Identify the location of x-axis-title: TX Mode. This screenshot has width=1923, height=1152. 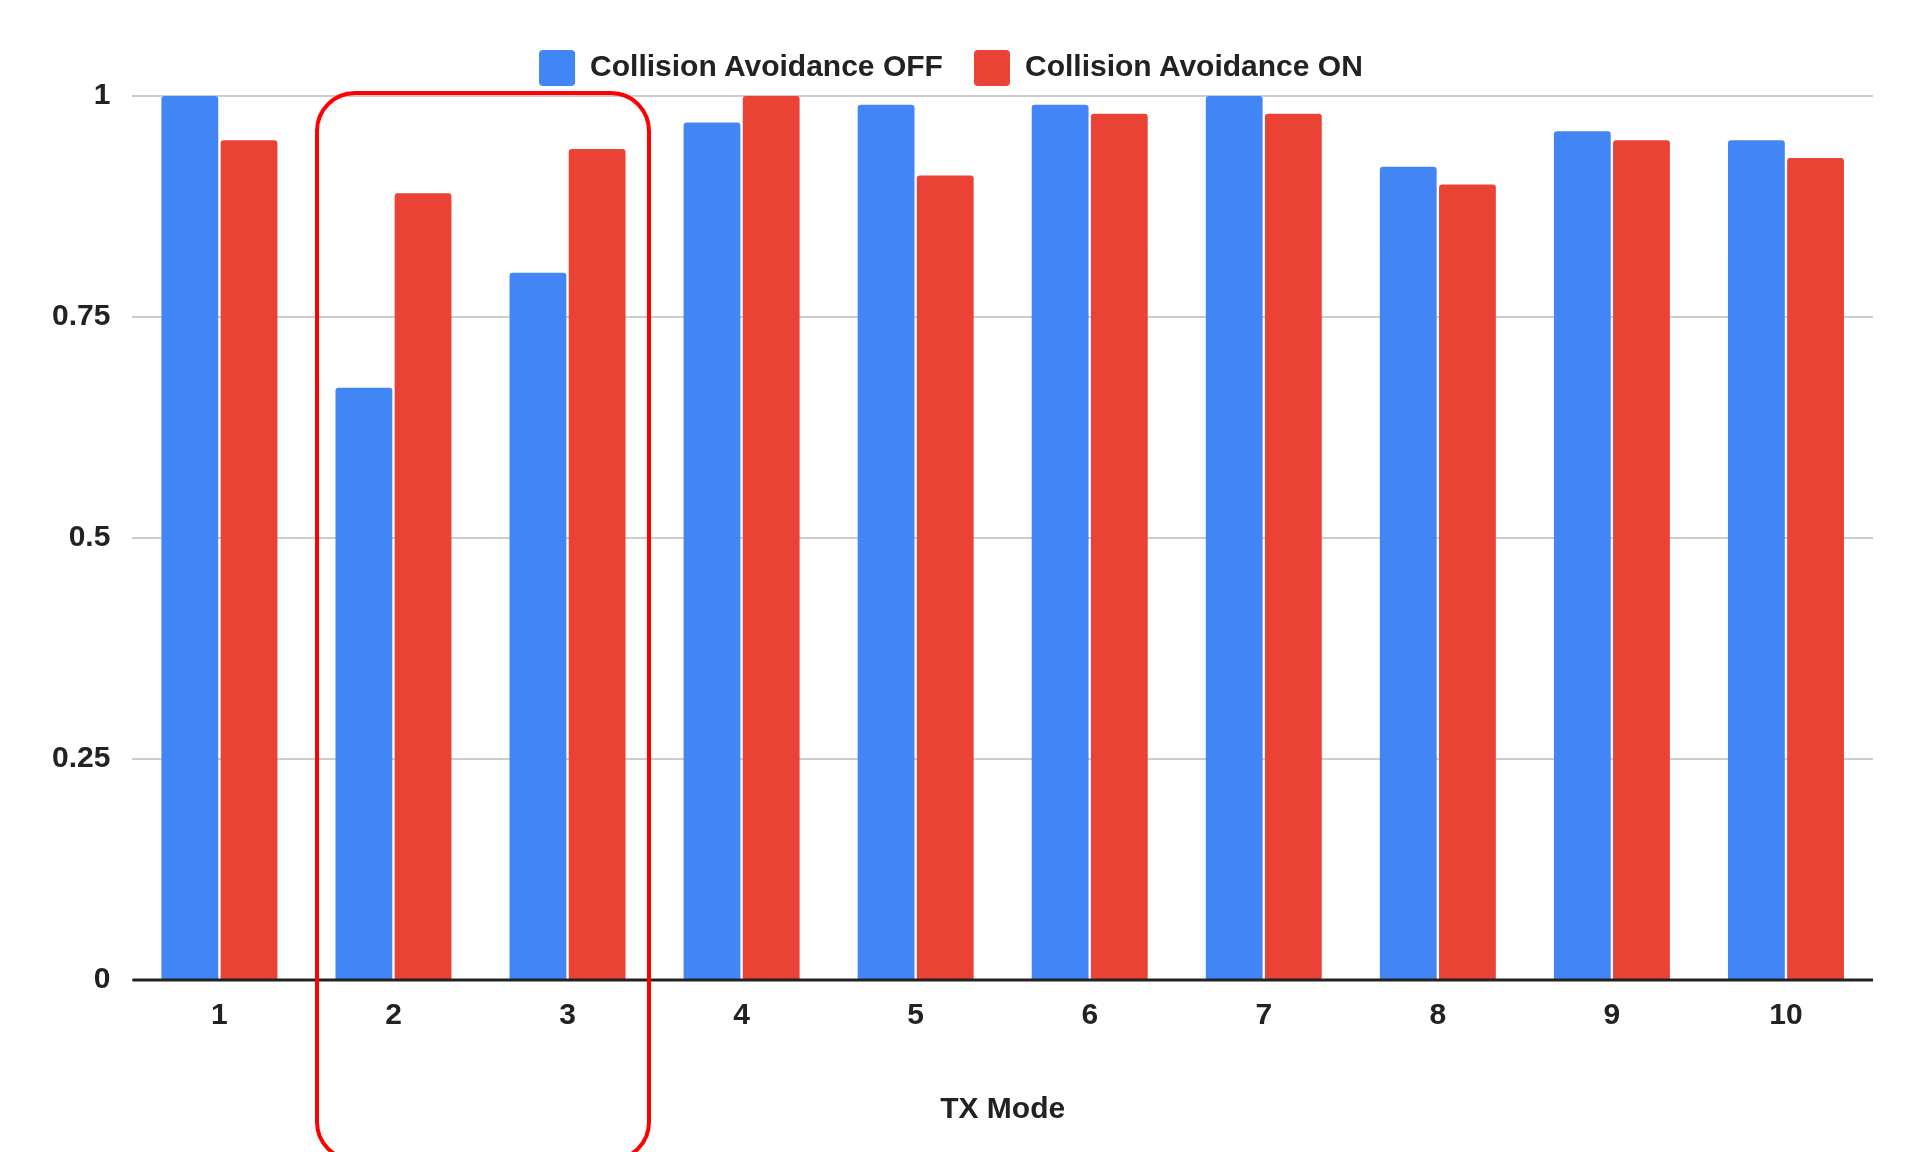
(1003, 1108).